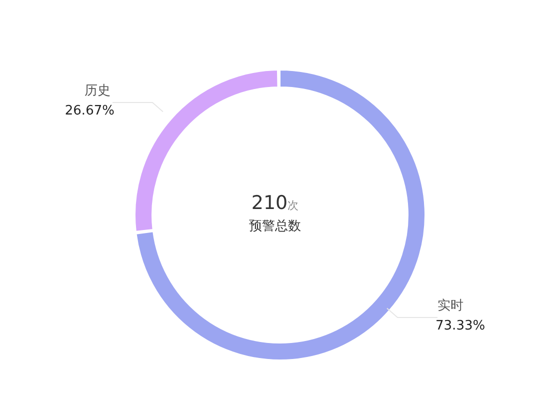 The image size is (550, 420). What do you see at coordinates (97, 91) in the screenshot?
I see `slice-label: 历史` at bounding box center [97, 91].